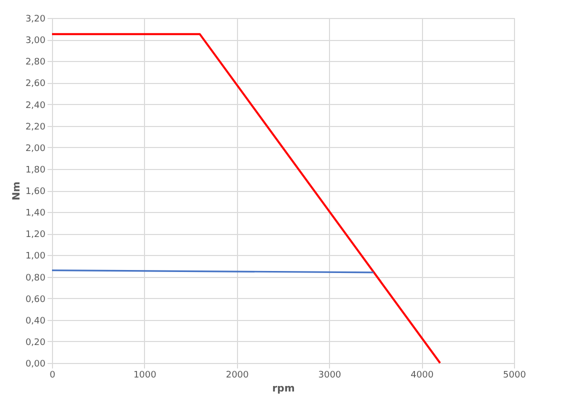 The width and height of the screenshot is (570, 414). I want to click on x-tick-label: 2000, so click(238, 375).